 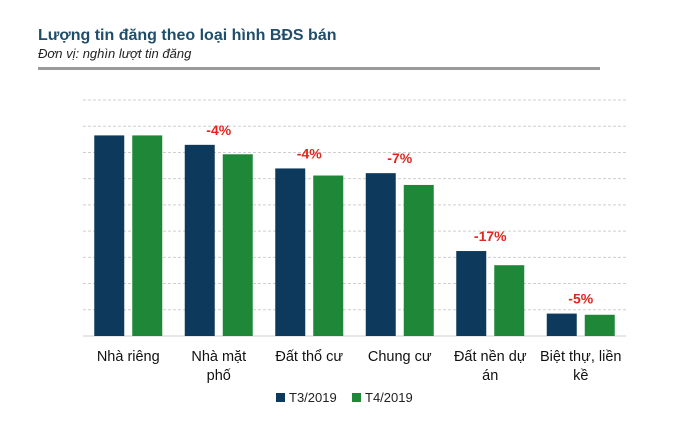 I want to click on change-label: -17%, so click(x=490, y=236).